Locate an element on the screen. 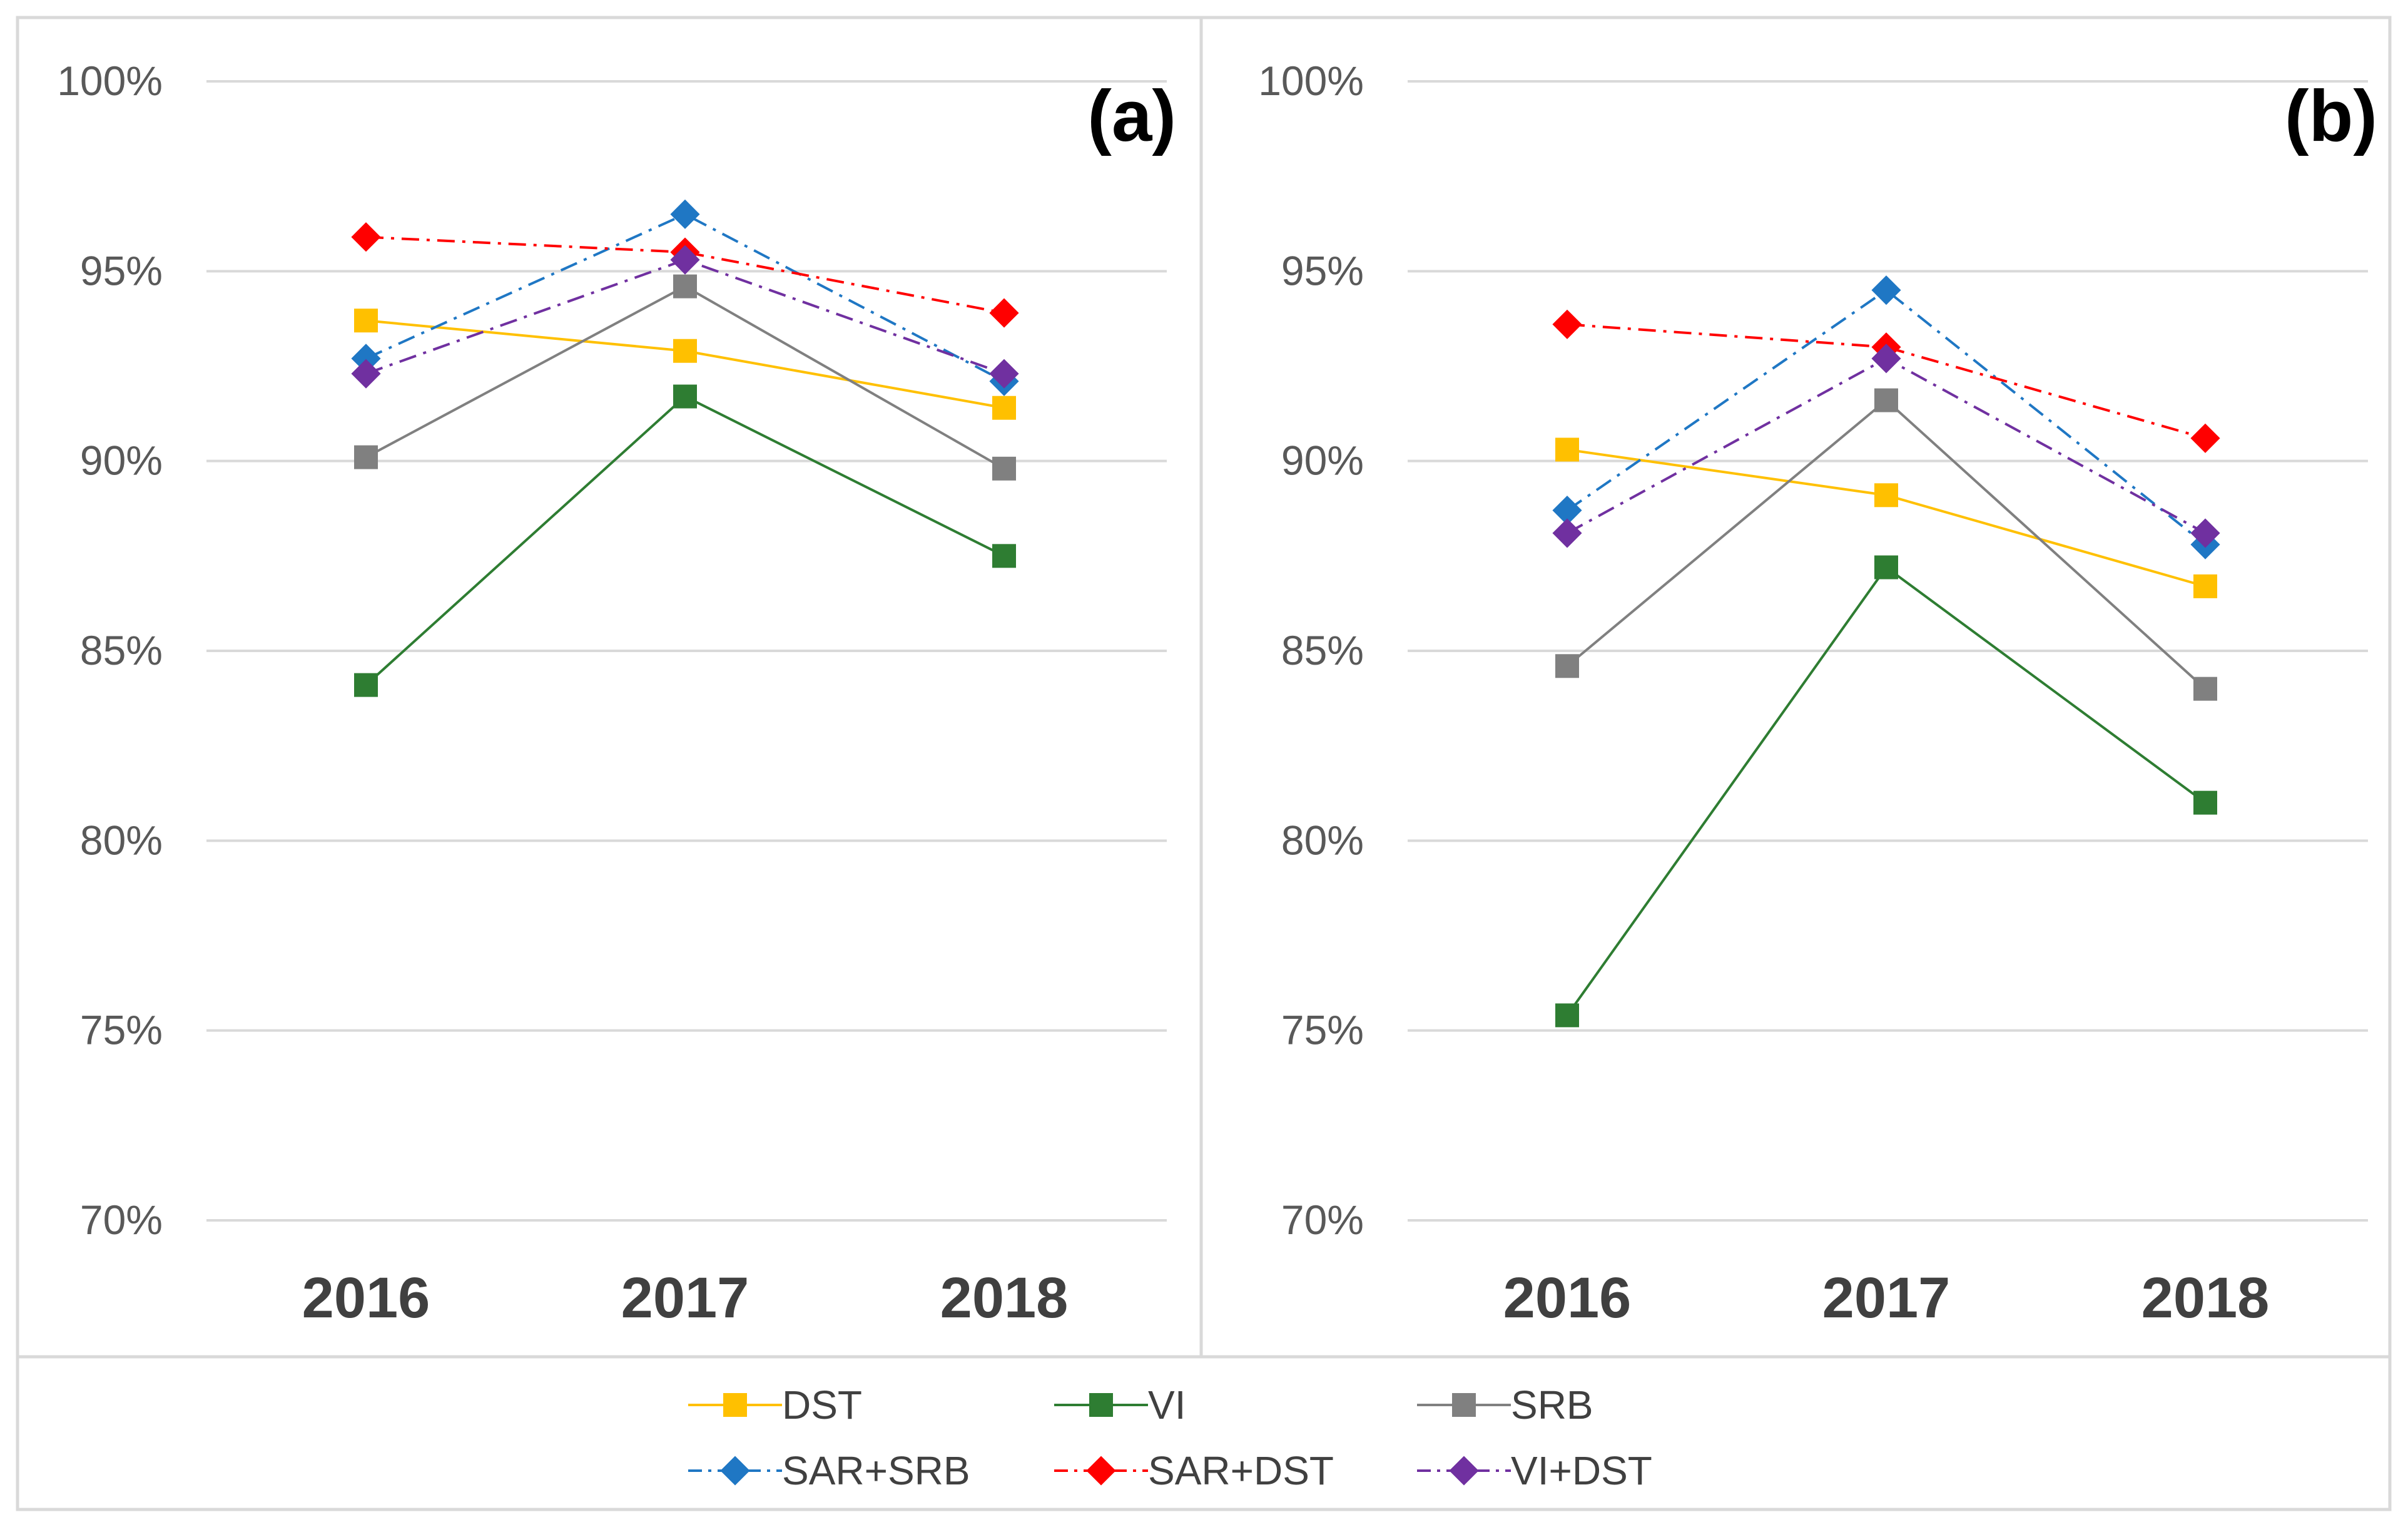  y-tick-label-b: 100% is located at coordinates (1311, 81).